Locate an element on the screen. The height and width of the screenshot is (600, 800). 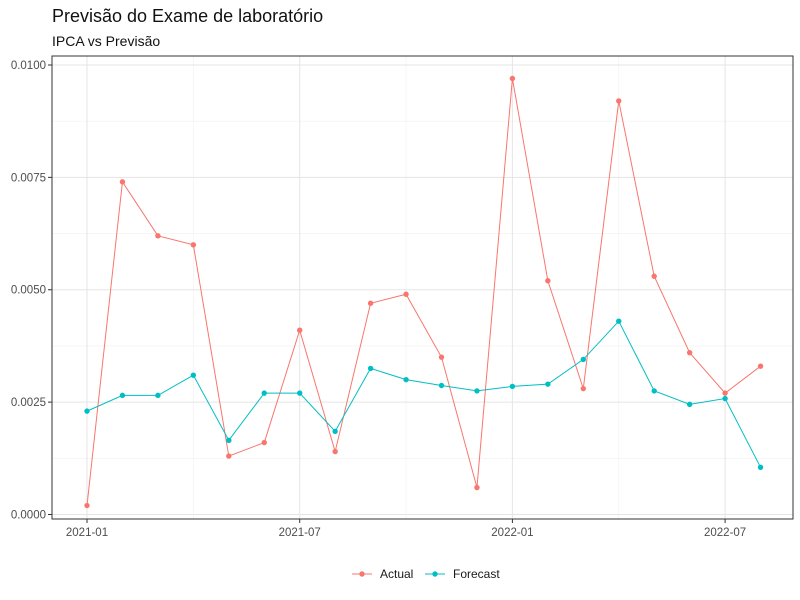
legend-label-actual: Actual is located at coordinates (396, 574).